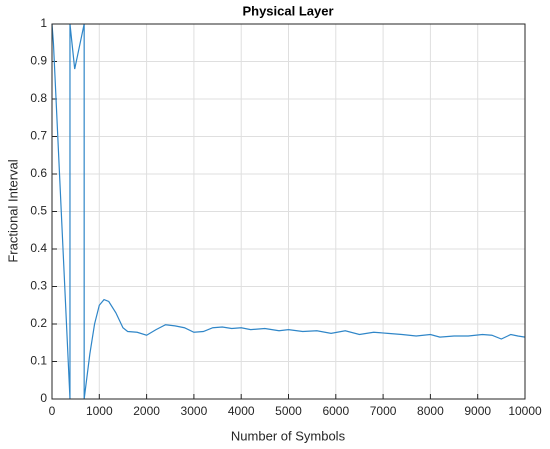 The width and height of the screenshot is (550, 449). I want to click on x-tick-label: 10000, so click(525, 411).